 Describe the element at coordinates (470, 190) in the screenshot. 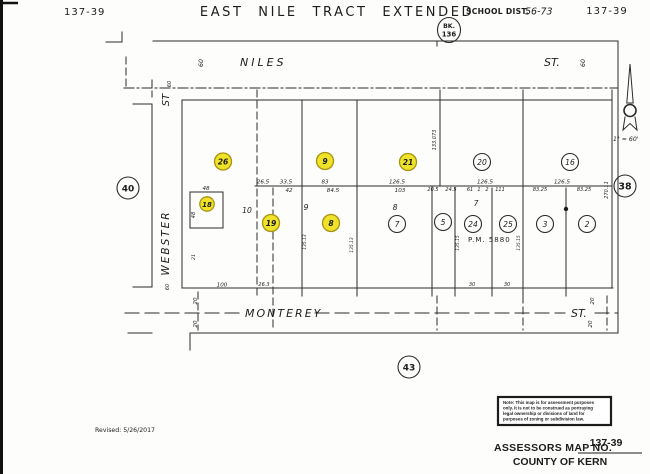

I see `dim-61: 61` at that location.